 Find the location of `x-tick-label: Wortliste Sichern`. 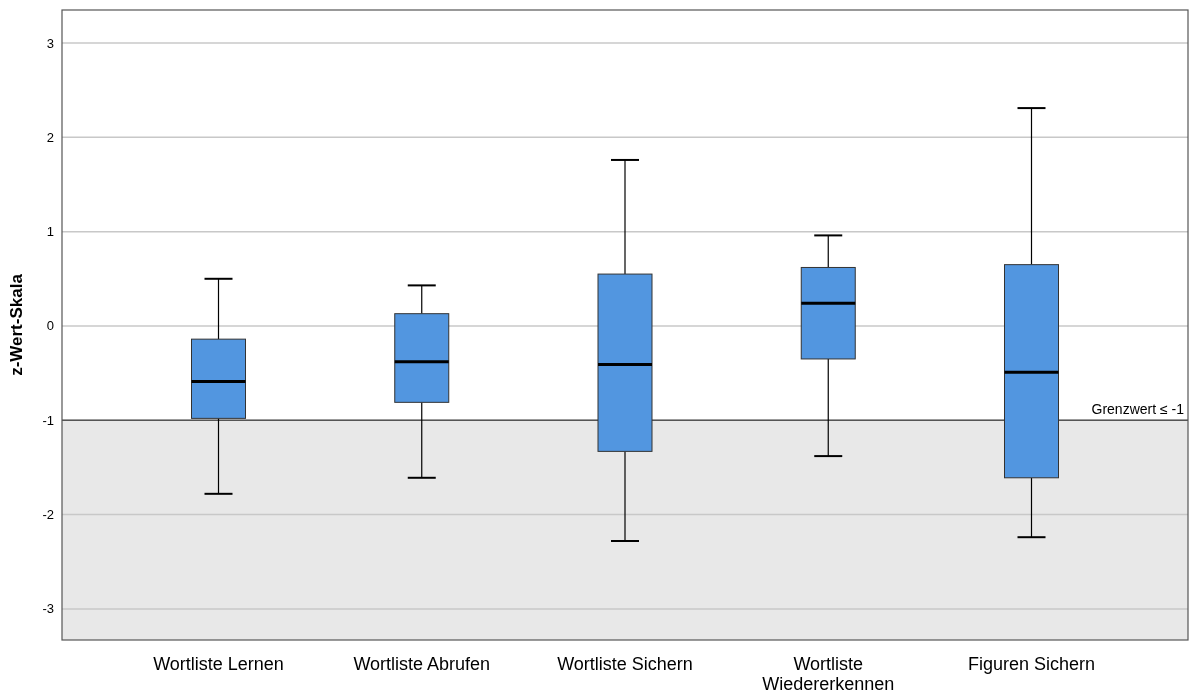

x-tick-label: Wortliste Sichern is located at coordinates (625, 664).